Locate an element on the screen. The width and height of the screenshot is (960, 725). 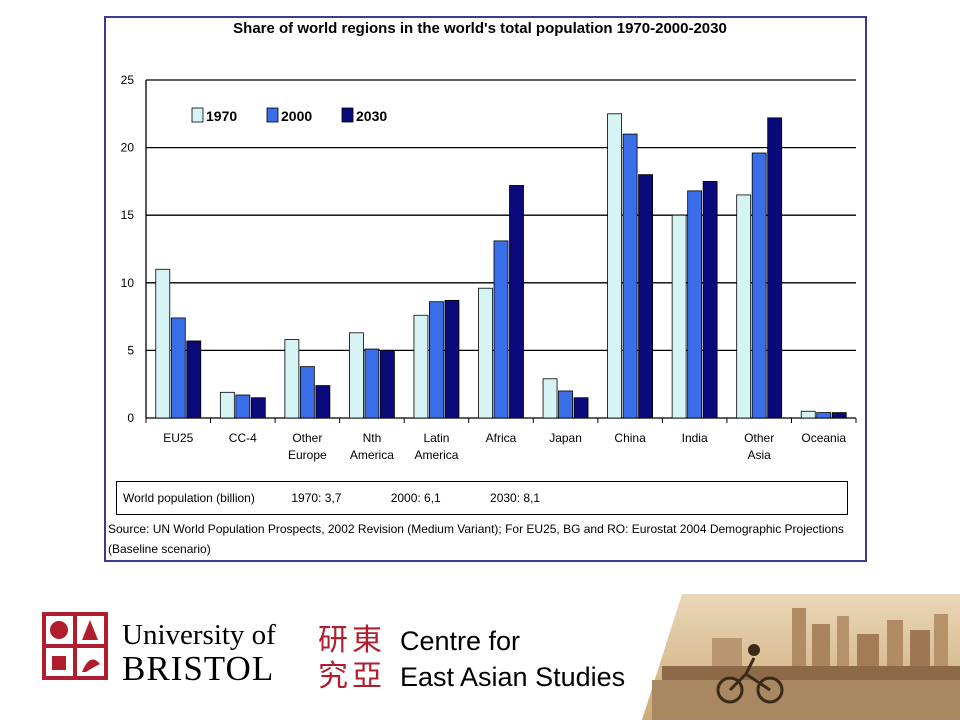
legend-swatch-2030 is located at coordinates (347, 115).